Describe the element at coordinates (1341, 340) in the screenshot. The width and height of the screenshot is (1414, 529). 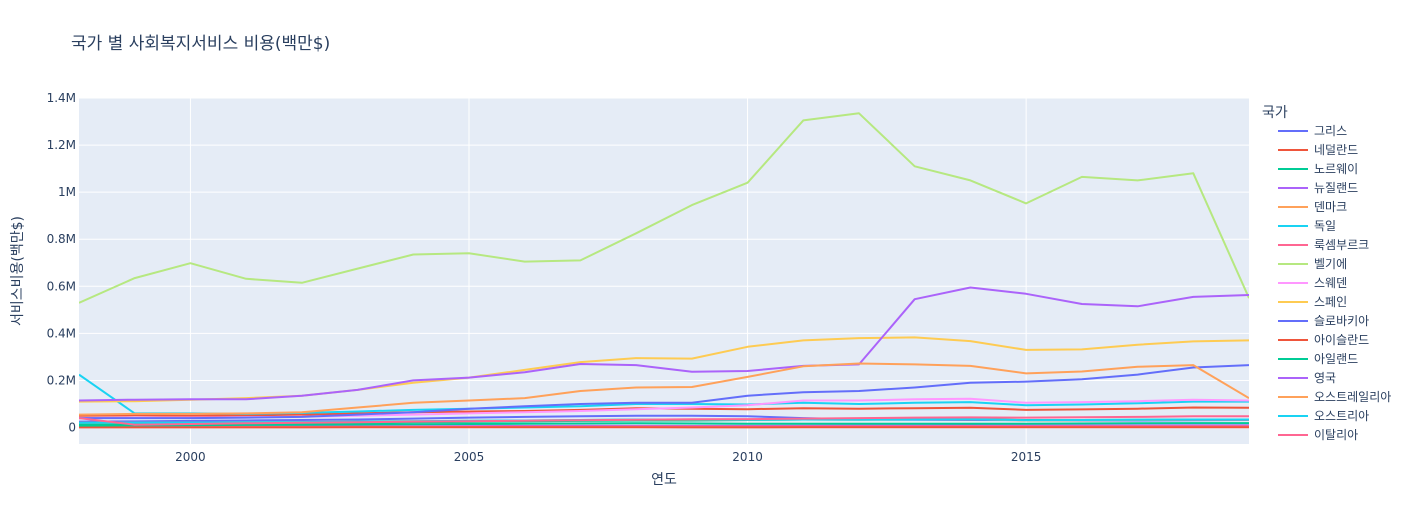
I see `legend-label: 아이슬란드` at that location.